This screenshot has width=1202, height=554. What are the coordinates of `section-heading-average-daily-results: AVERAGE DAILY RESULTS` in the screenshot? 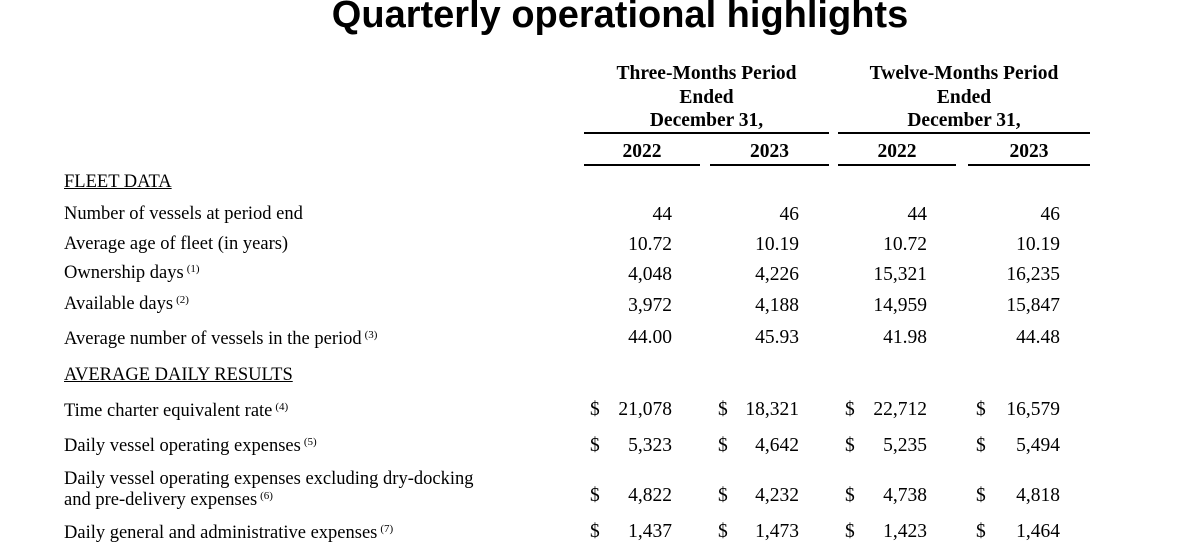 It's located at (178, 375).